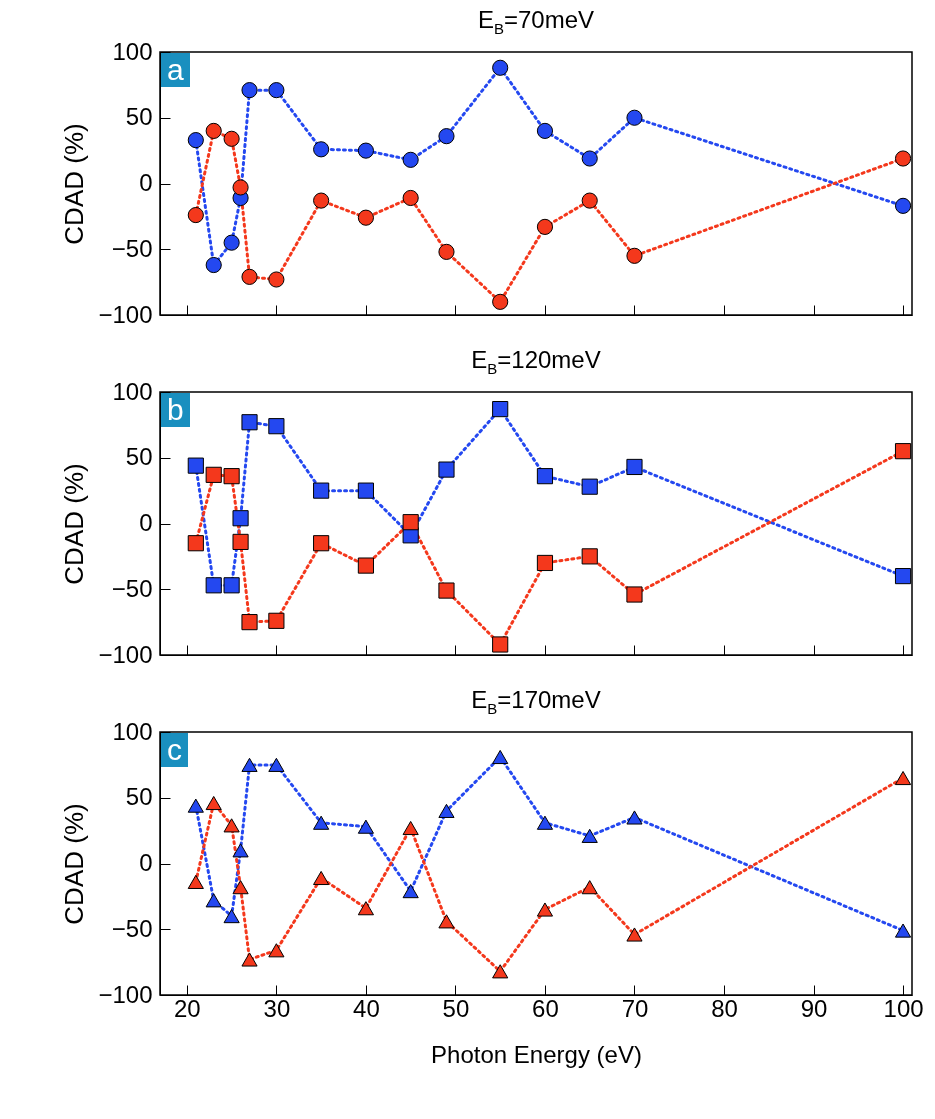 The image size is (935, 1119). What do you see at coordinates (545, 1008) in the screenshot?
I see `x-tick-label: 60` at bounding box center [545, 1008].